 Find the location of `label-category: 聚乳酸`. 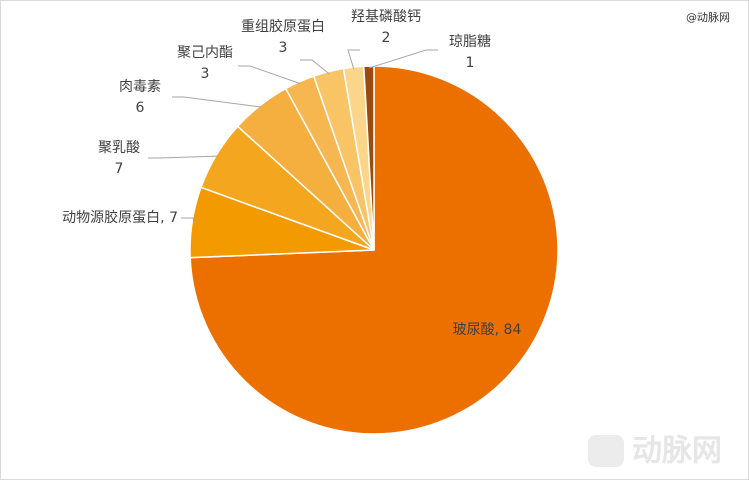

label-category: 聚乳酸 is located at coordinates (119, 148).